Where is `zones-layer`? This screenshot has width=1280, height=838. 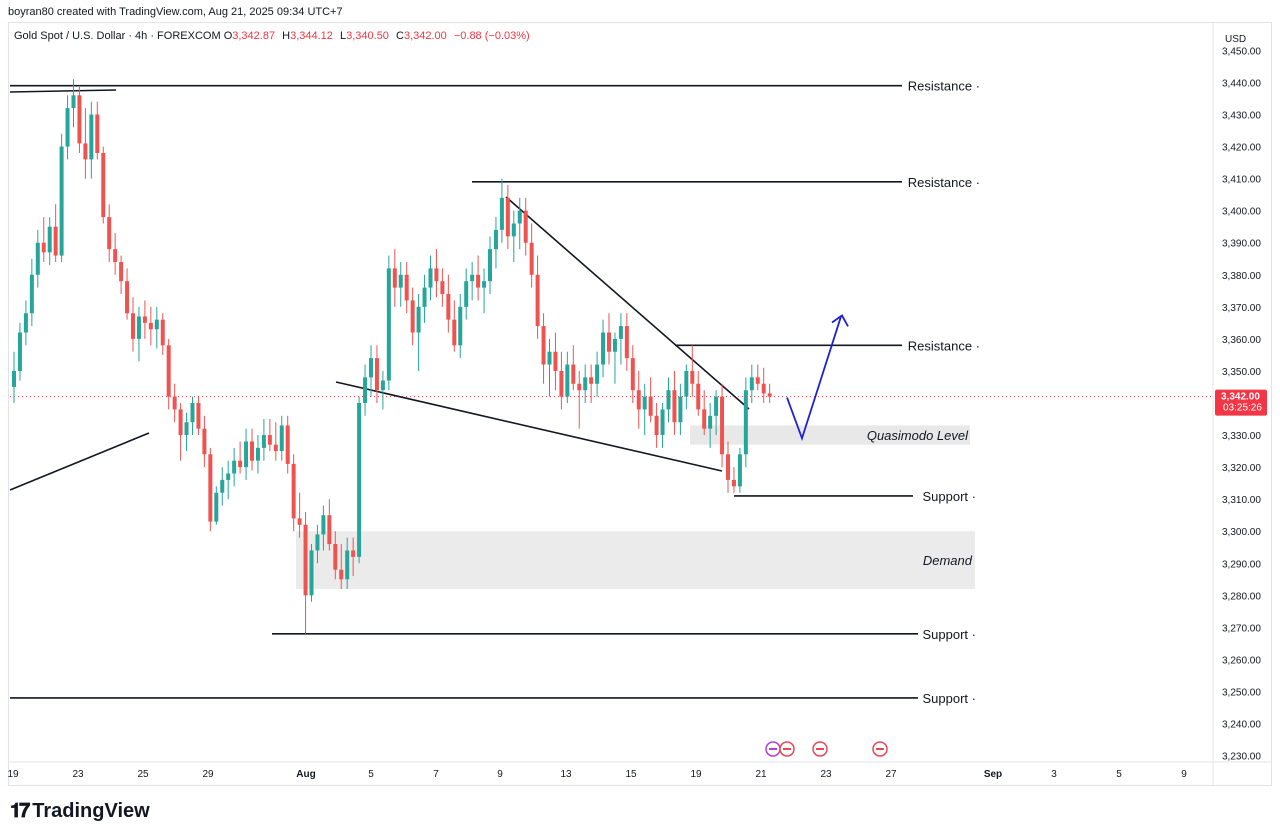 zones-layer is located at coordinates (635, 507).